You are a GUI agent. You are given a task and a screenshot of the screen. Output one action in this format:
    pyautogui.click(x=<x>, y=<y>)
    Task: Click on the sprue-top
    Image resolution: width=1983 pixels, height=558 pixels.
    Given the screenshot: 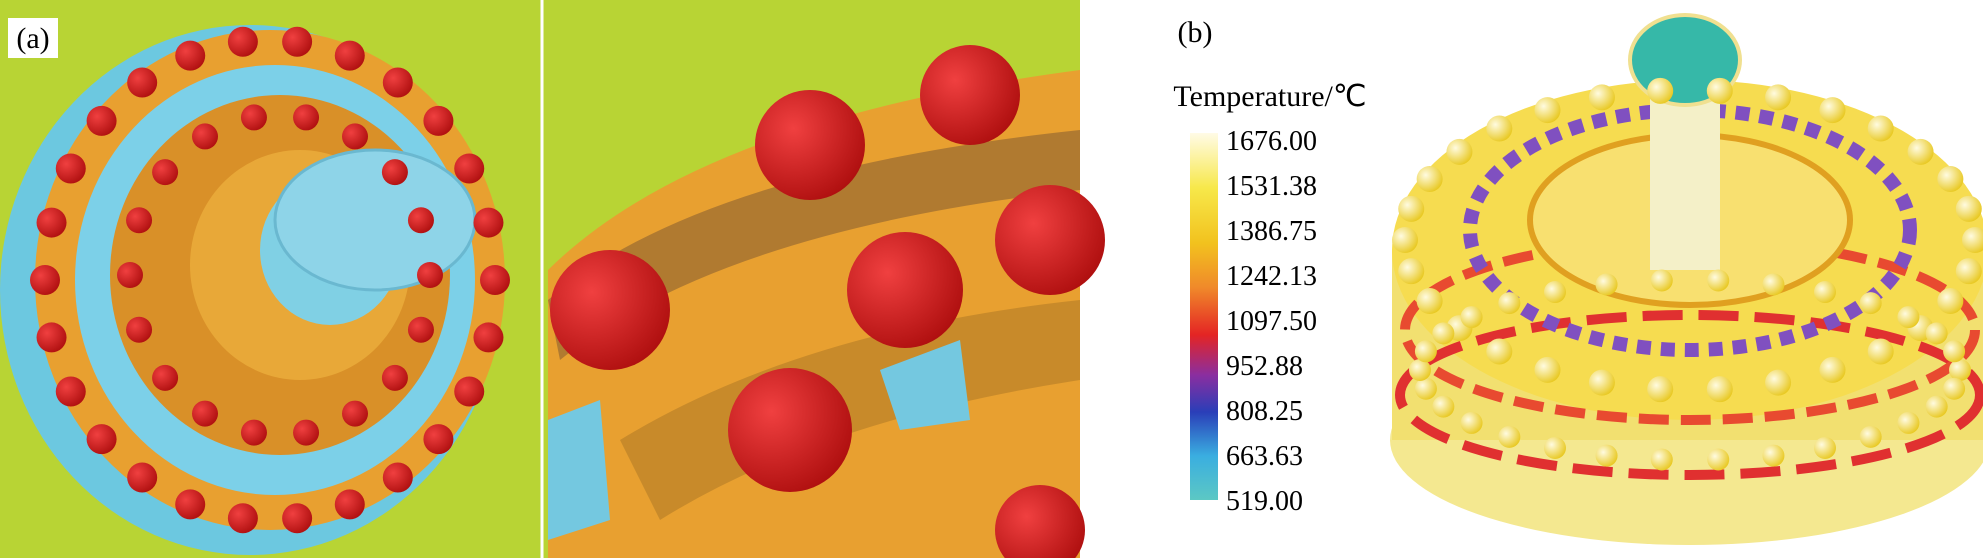 What is the action you would take?
    pyautogui.click(x=375, y=220)
    